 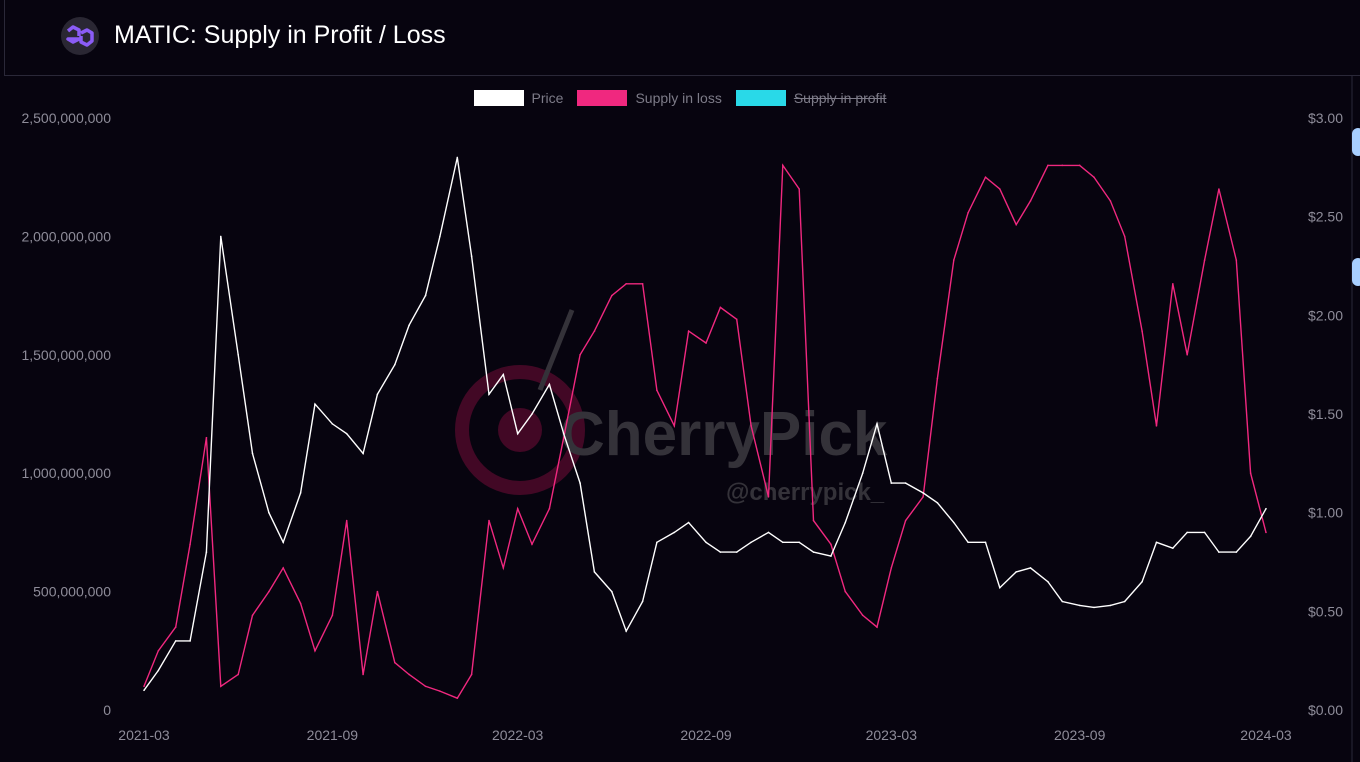 I want to click on y-left-tick-label: 2,500,000,000, so click(x=66, y=118).